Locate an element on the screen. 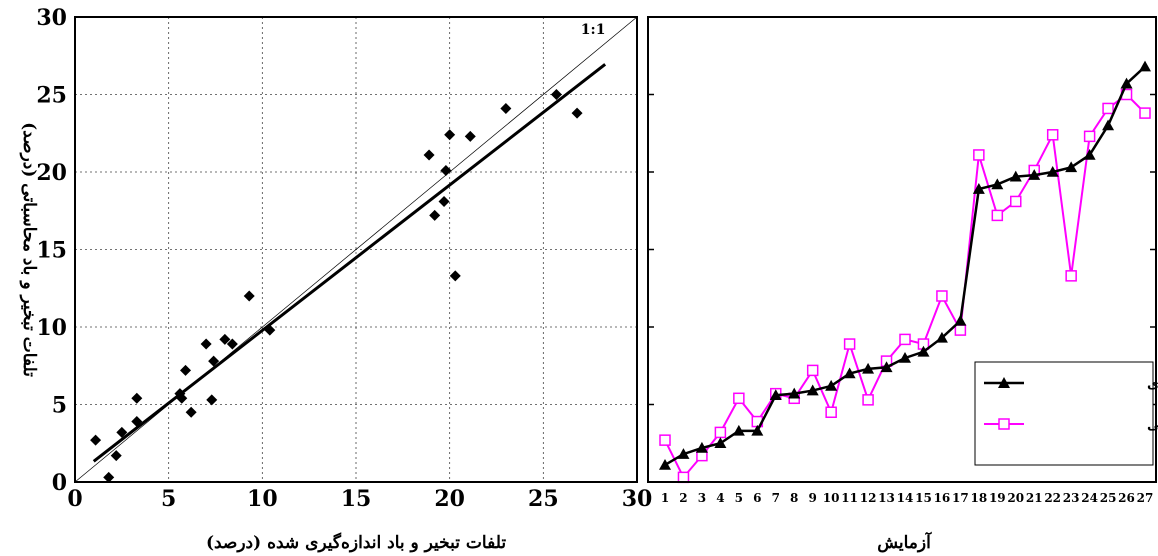 The width and height of the screenshot is (1158, 556). legend-entry-measured: مقادیر اندازه‌گیری is located at coordinates (1071, 384).